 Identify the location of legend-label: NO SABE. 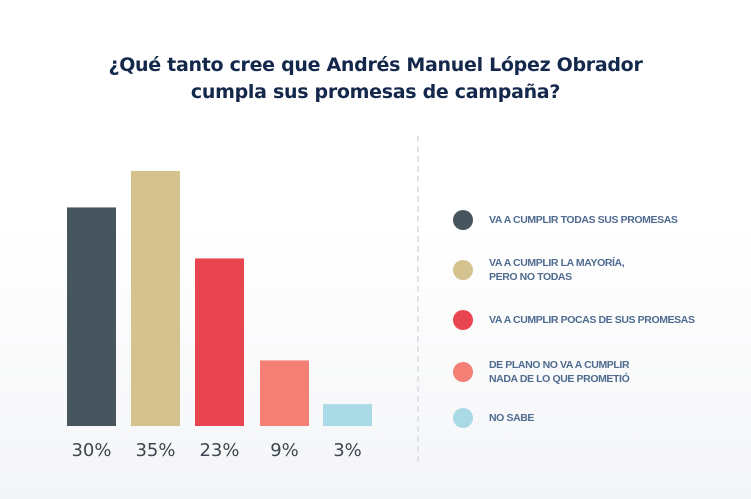
(512, 418).